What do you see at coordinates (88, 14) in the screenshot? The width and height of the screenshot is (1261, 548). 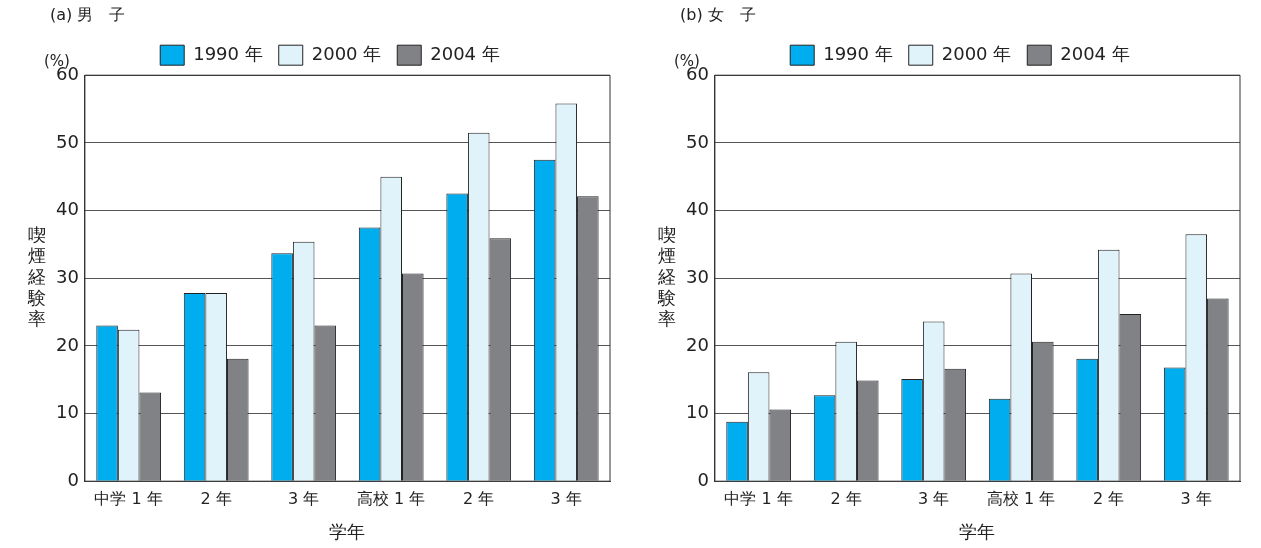 I see `chart-title: (a) 男 子` at bounding box center [88, 14].